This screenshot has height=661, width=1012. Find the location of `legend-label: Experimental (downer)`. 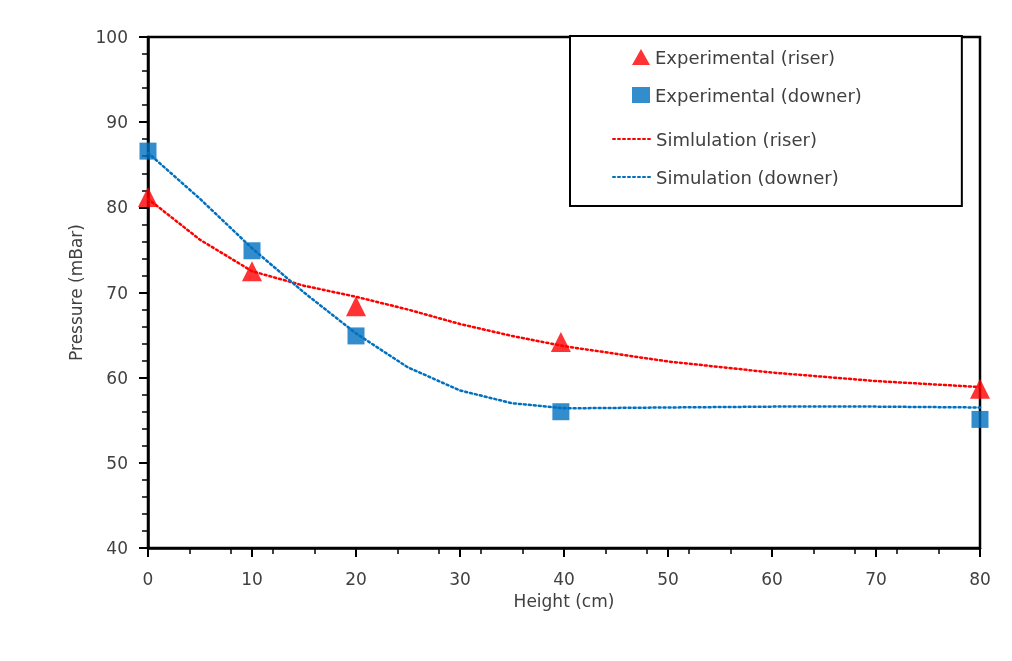

legend-label: Experimental (downer) is located at coordinates (758, 95).